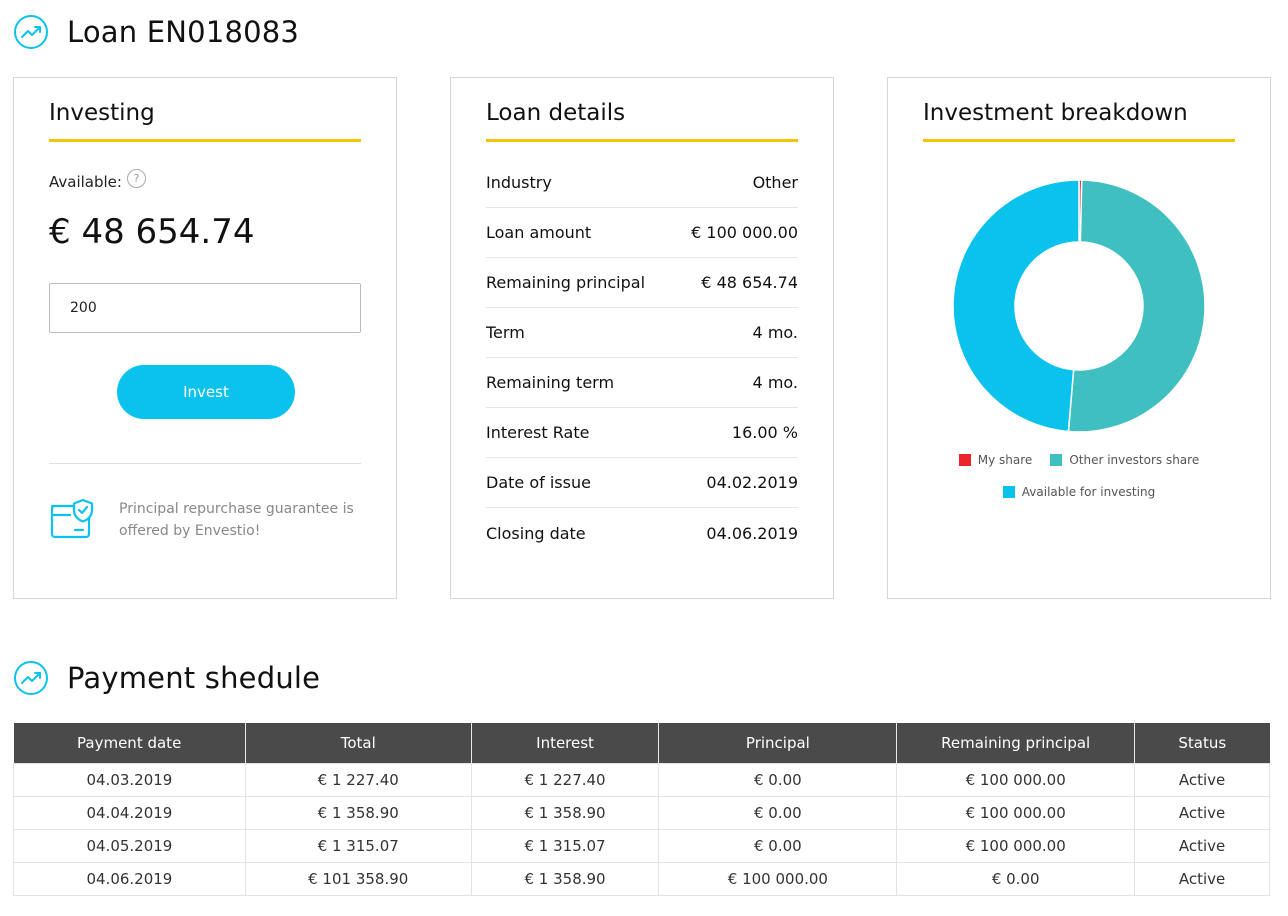 This screenshot has height=916, width=1288. I want to click on schedule-title: Payment shedule, so click(194, 678).